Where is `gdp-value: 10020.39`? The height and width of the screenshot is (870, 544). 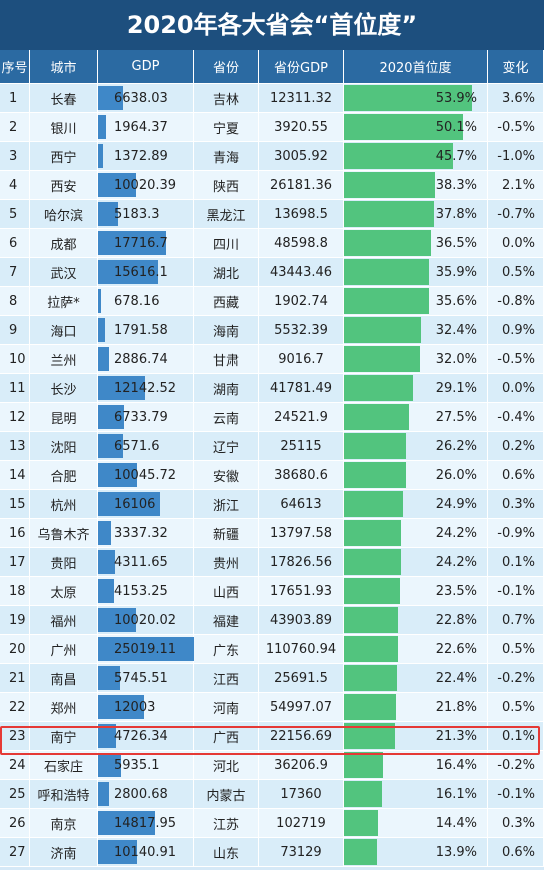
gdp-value: 10020.39 is located at coordinates (145, 185).